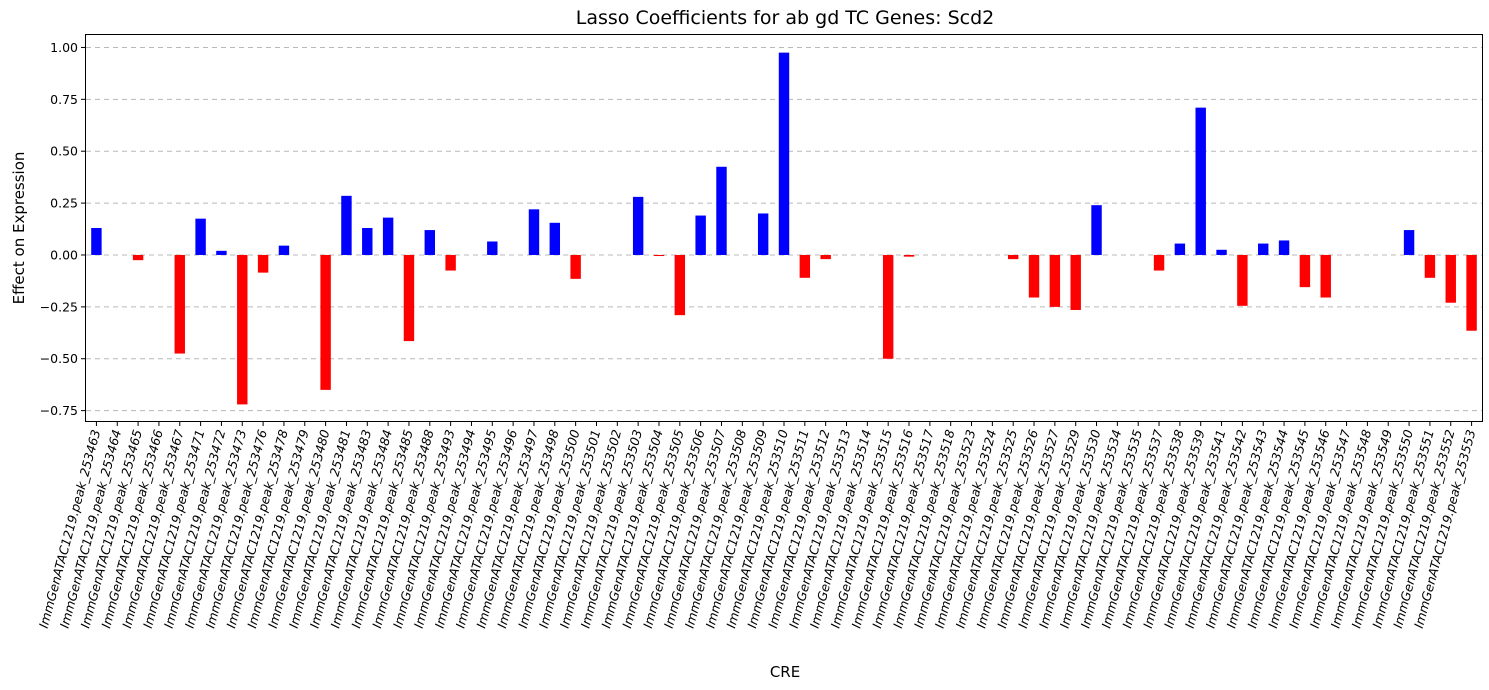 This screenshot has height=690, width=1489. I want to click on y-tick-label: −0.25, so click(59, 306).